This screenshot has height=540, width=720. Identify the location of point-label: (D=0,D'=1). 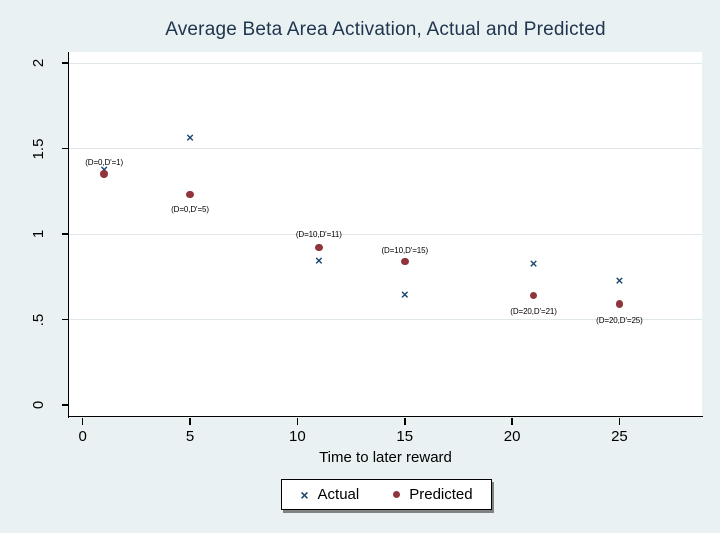
(104, 163).